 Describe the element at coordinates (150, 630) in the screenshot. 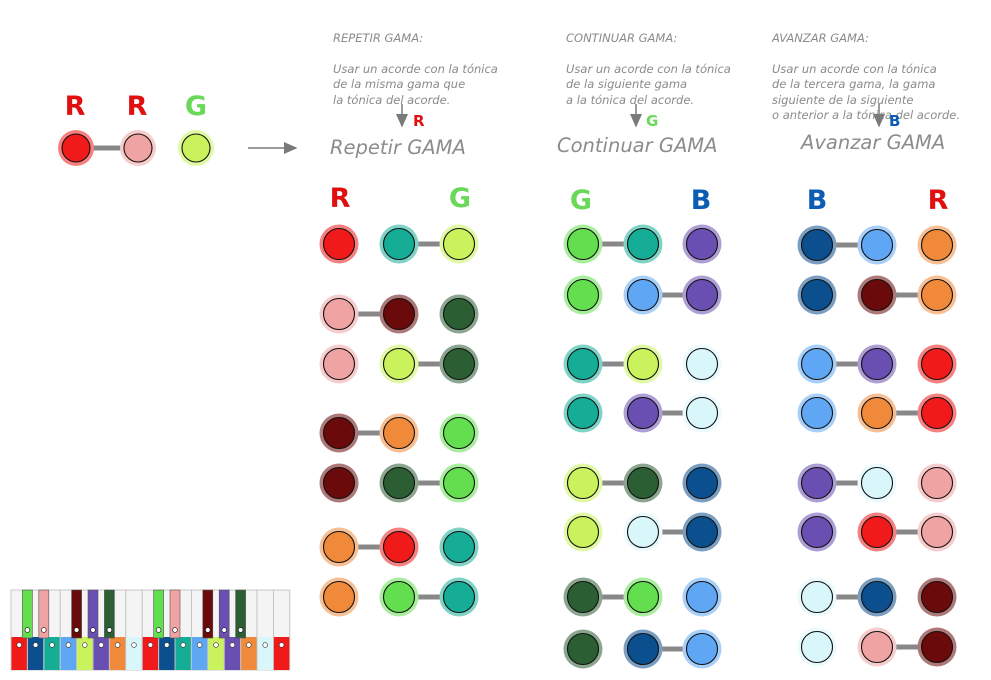

I see `piano-keyboard` at that location.